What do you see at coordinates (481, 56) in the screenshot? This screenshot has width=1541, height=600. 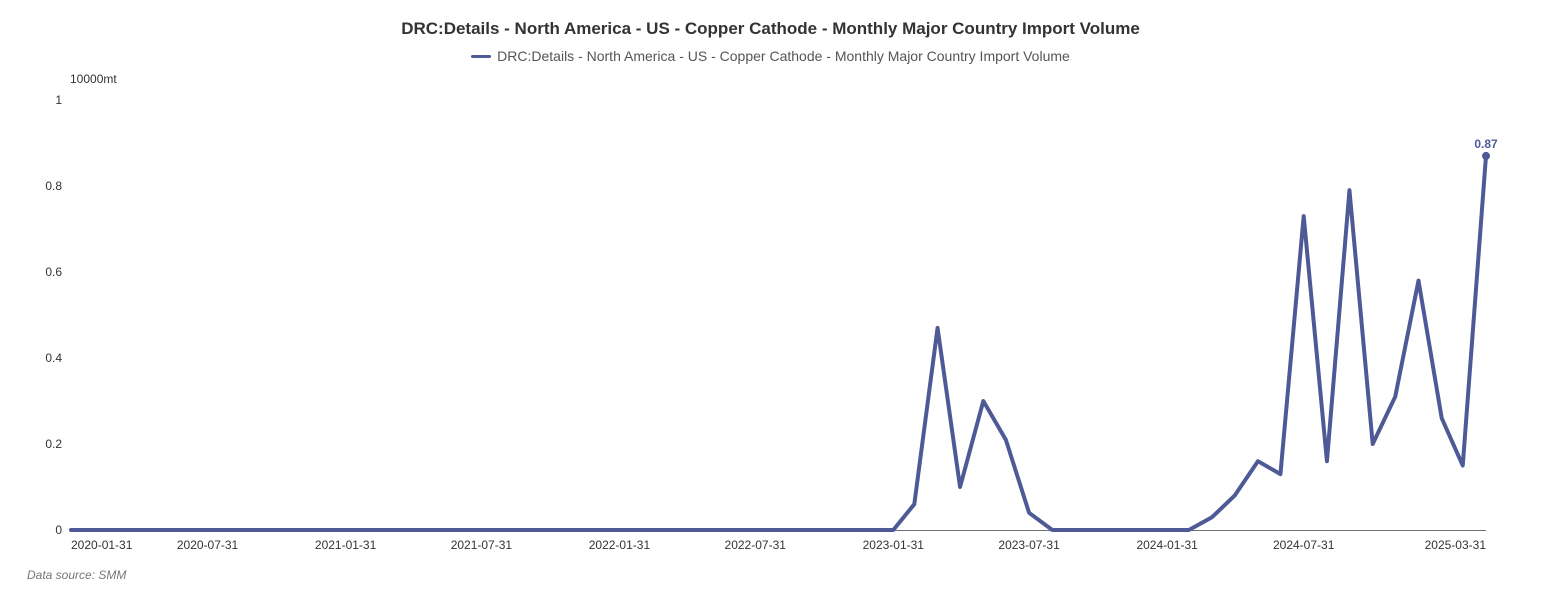 I see `legend-swatch` at bounding box center [481, 56].